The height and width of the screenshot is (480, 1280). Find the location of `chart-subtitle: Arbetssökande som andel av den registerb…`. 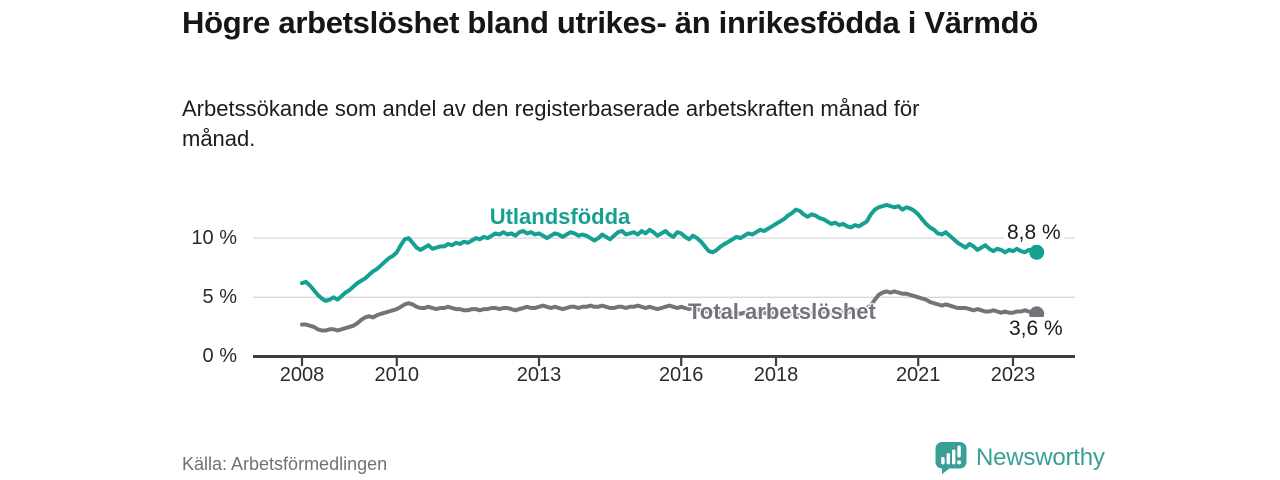

chart-subtitle: Arbetssökande som andel av den registerb… is located at coordinates (551, 123).